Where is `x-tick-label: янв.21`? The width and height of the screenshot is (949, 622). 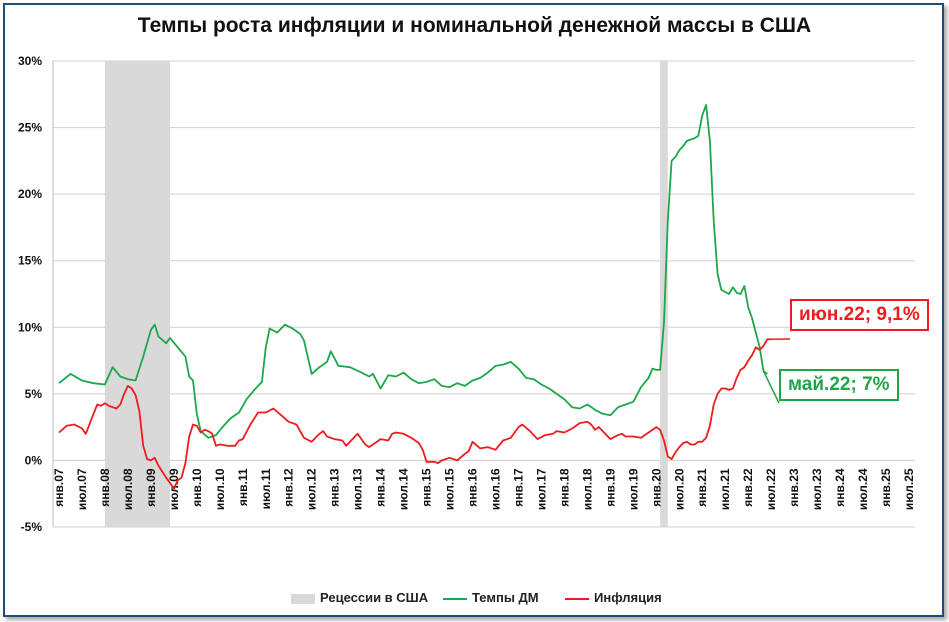 x-tick-label: янв.21 is located at coordinates (702, 487).